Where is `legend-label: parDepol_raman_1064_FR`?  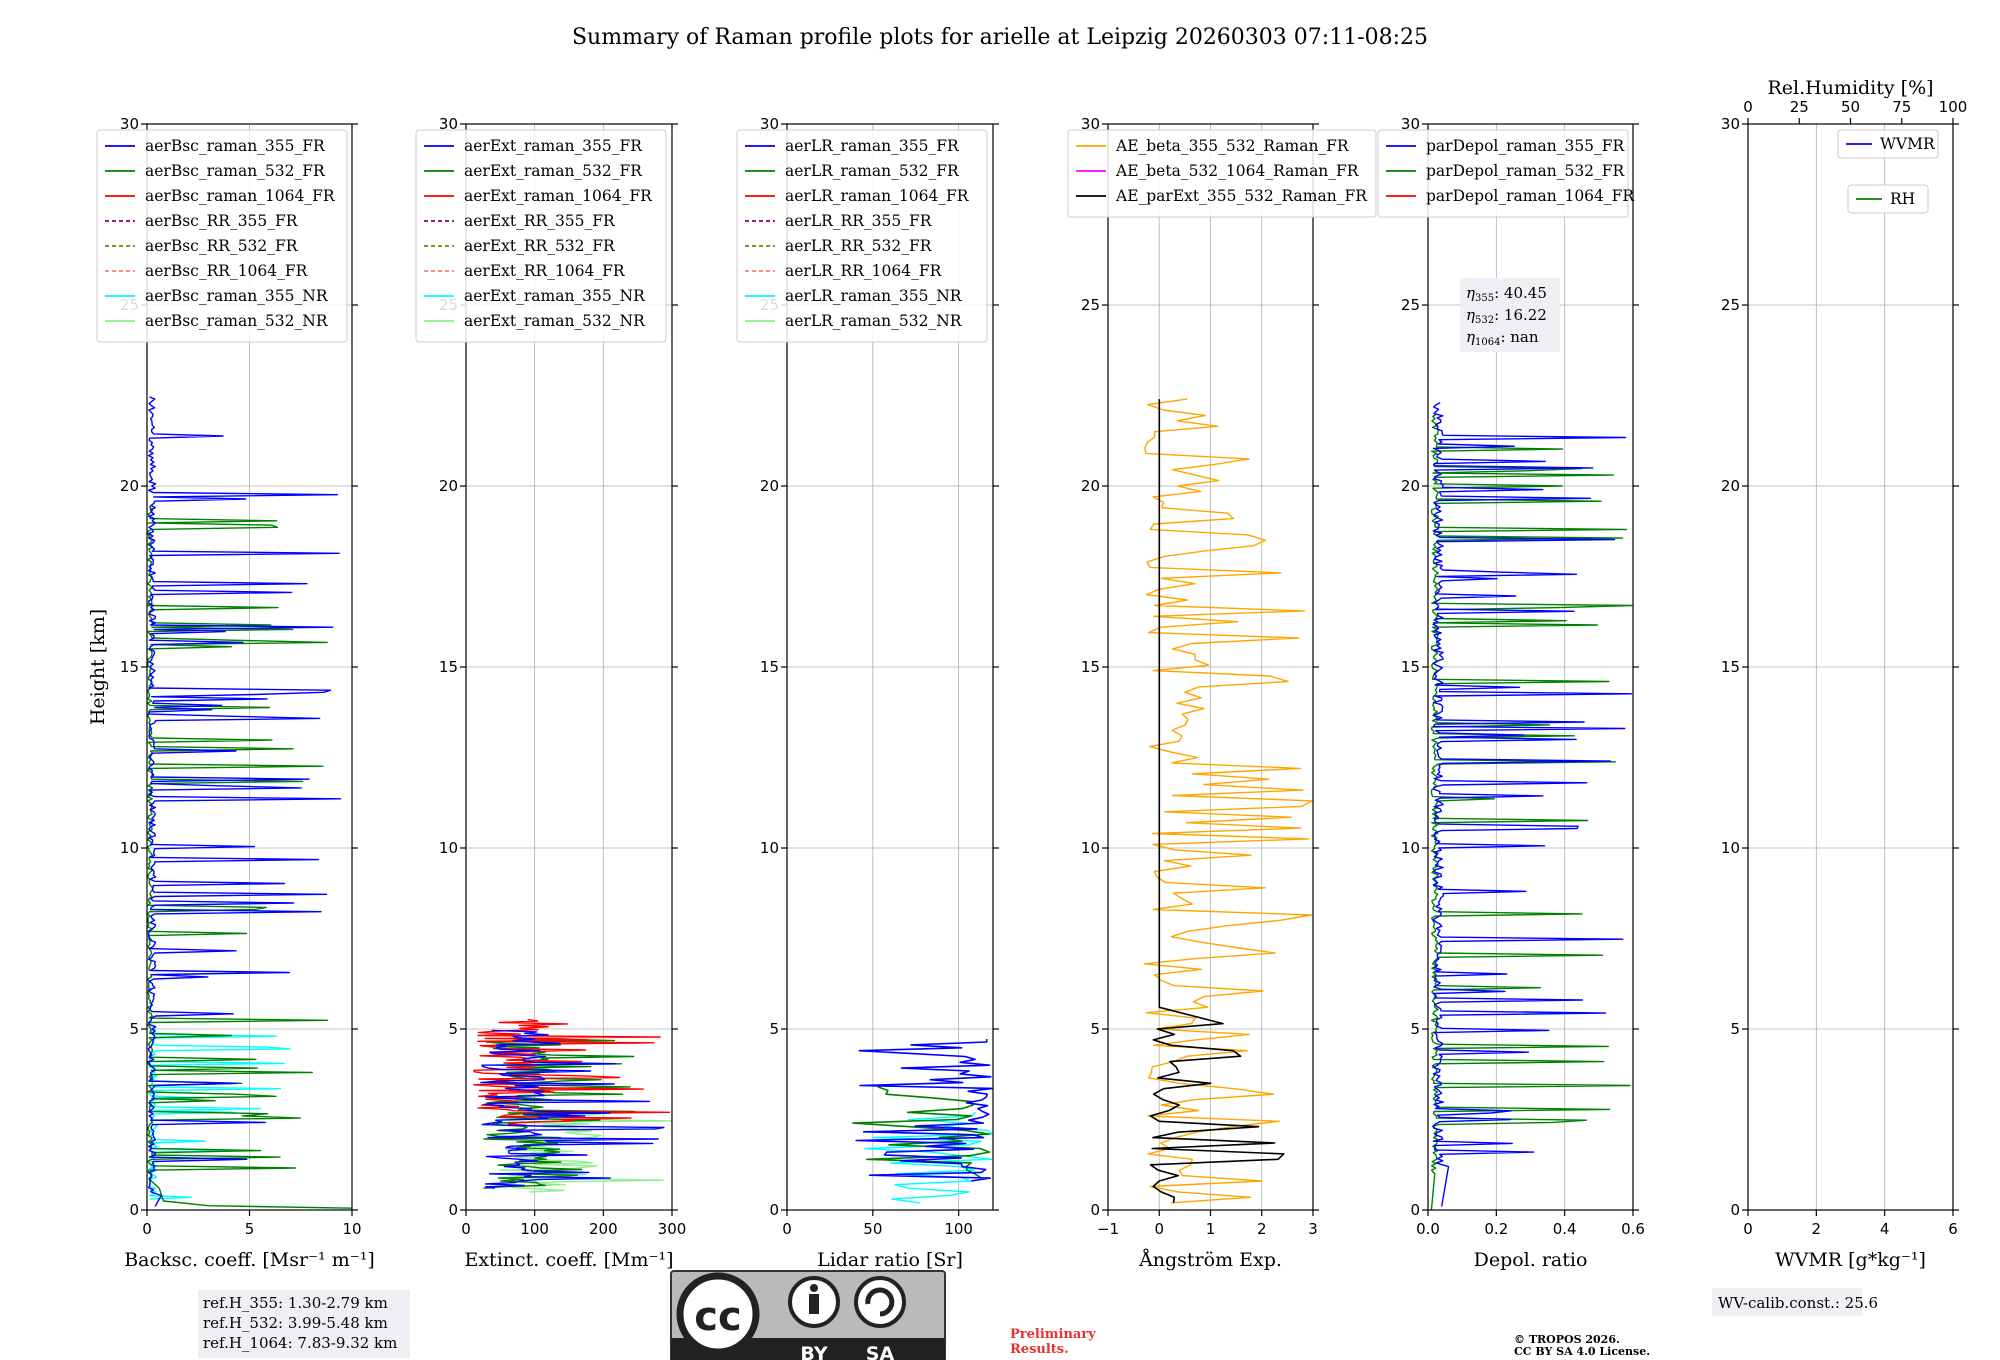
legend-label: parDepol_raman_1064_FR is located at coordinates (1530, 196).